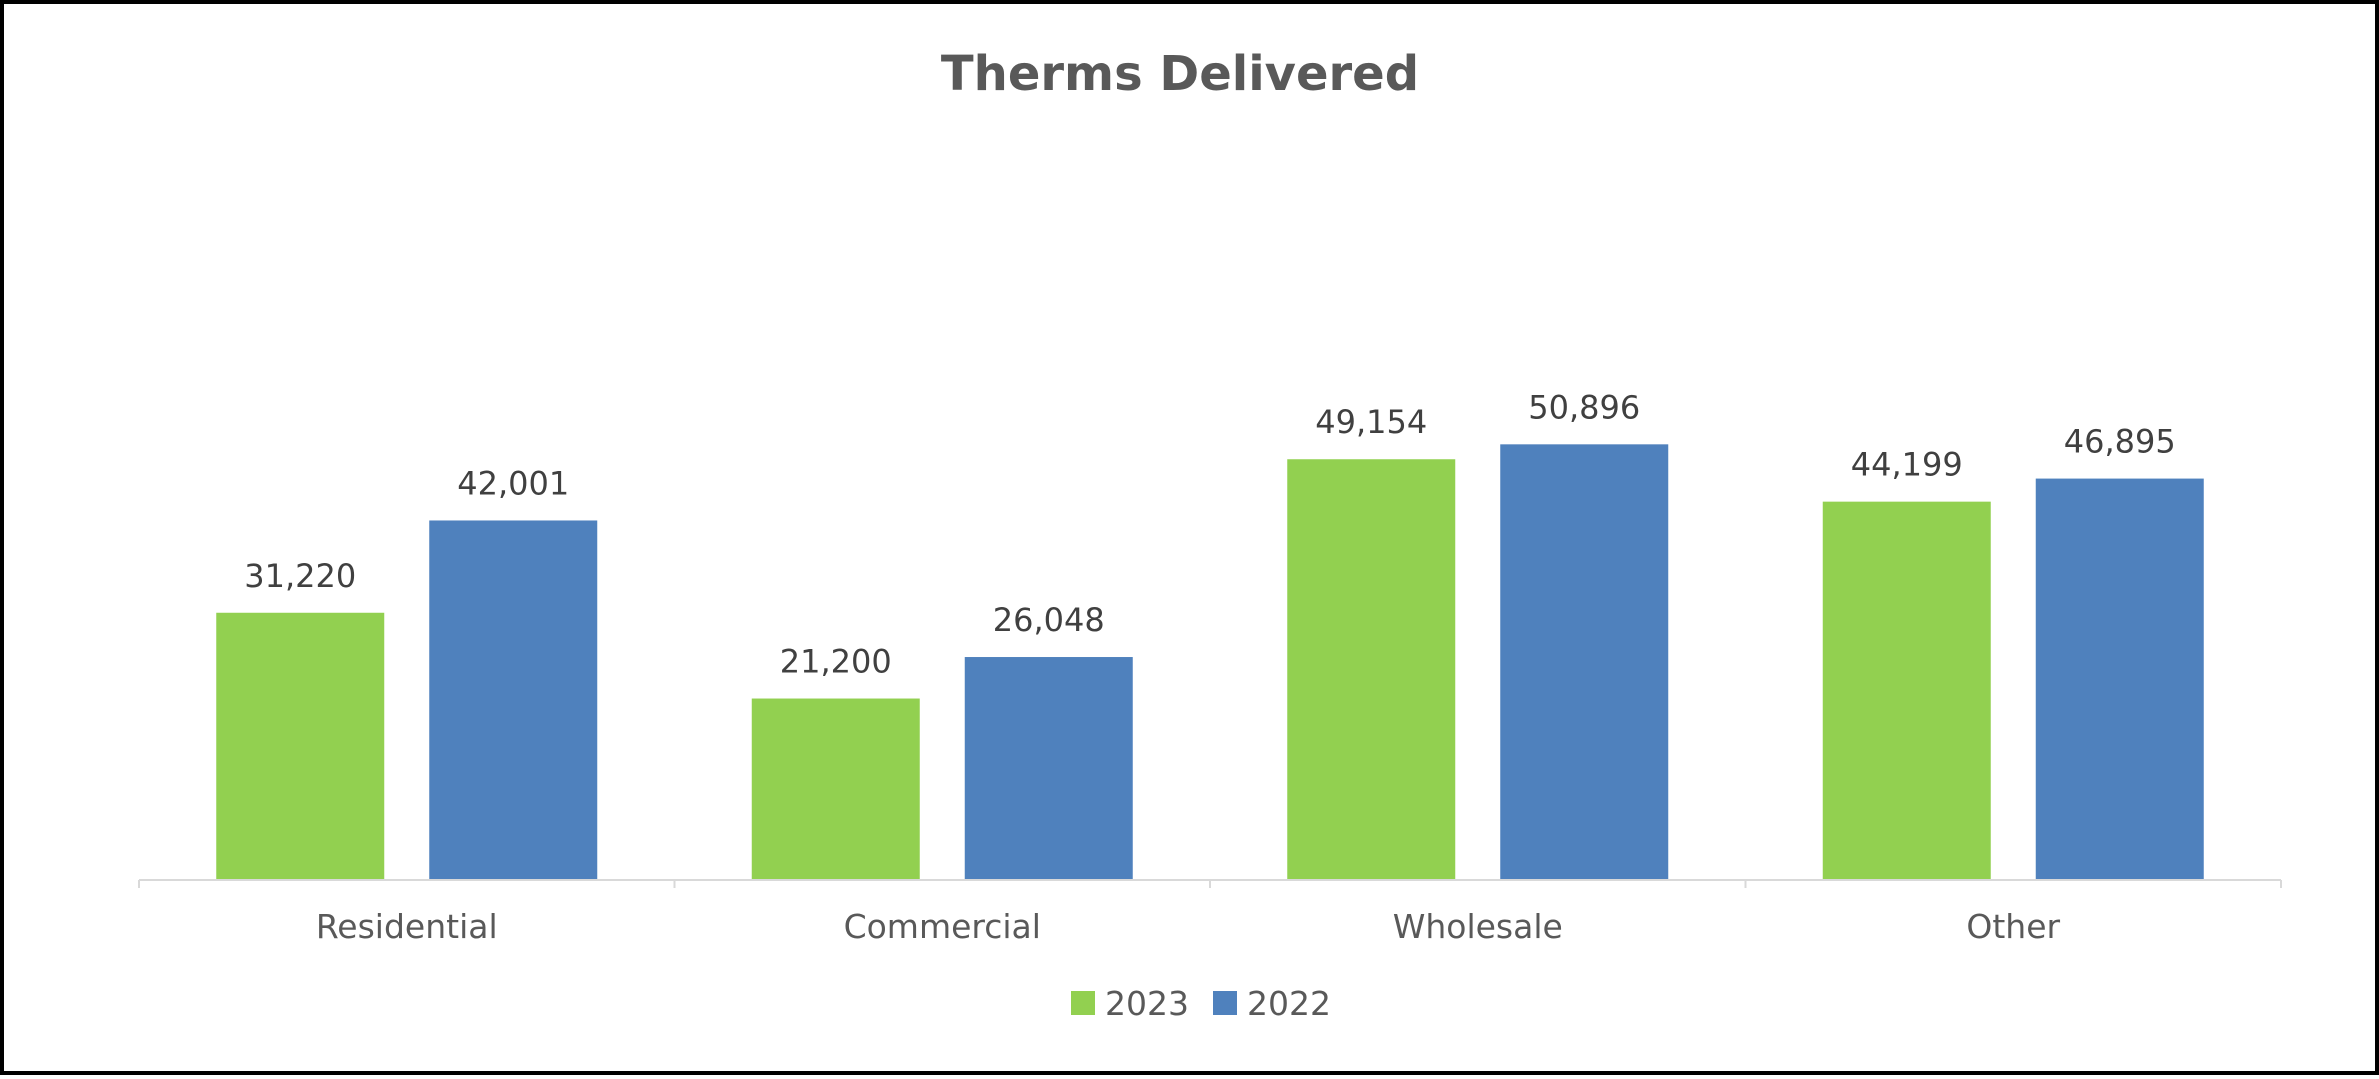 The width and height of the screenshot is (2379, 1079). What do you see at coordinates (2013, 926) in the screenshot?
I see `category-label: Other` at bounding box center [2013, 926].